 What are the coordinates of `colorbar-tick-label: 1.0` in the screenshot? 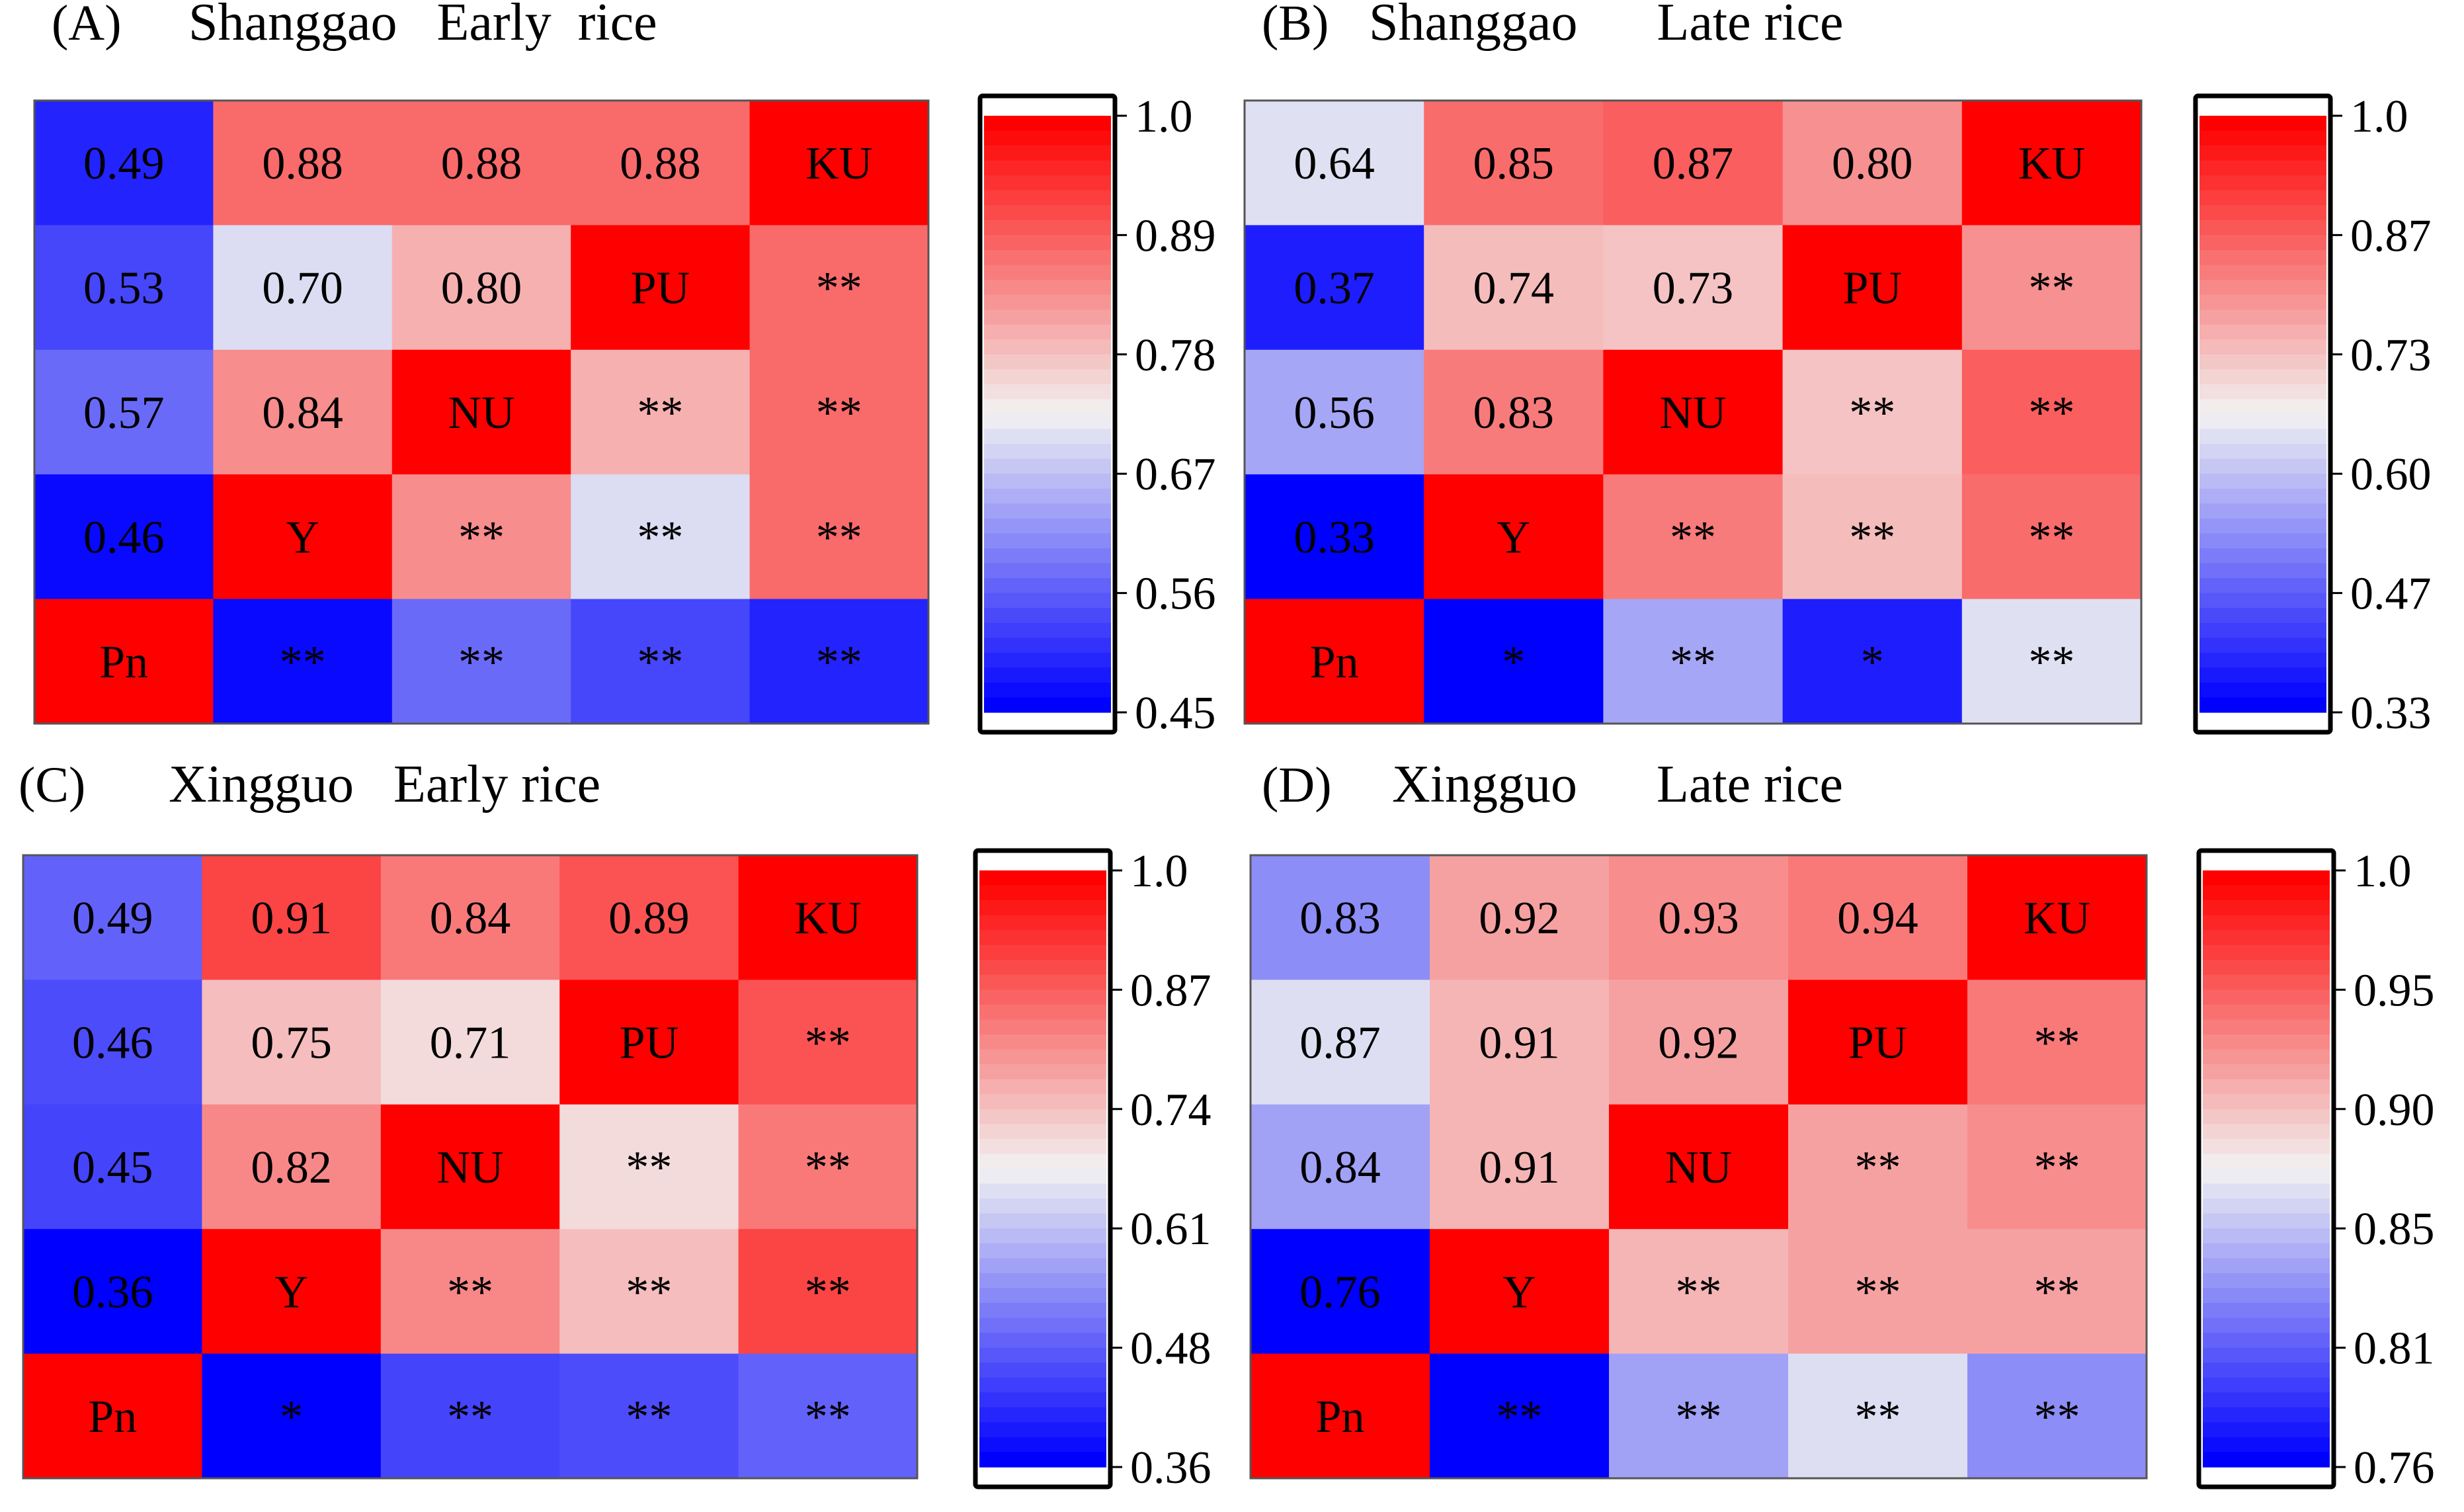 It's located at (1164, 116).